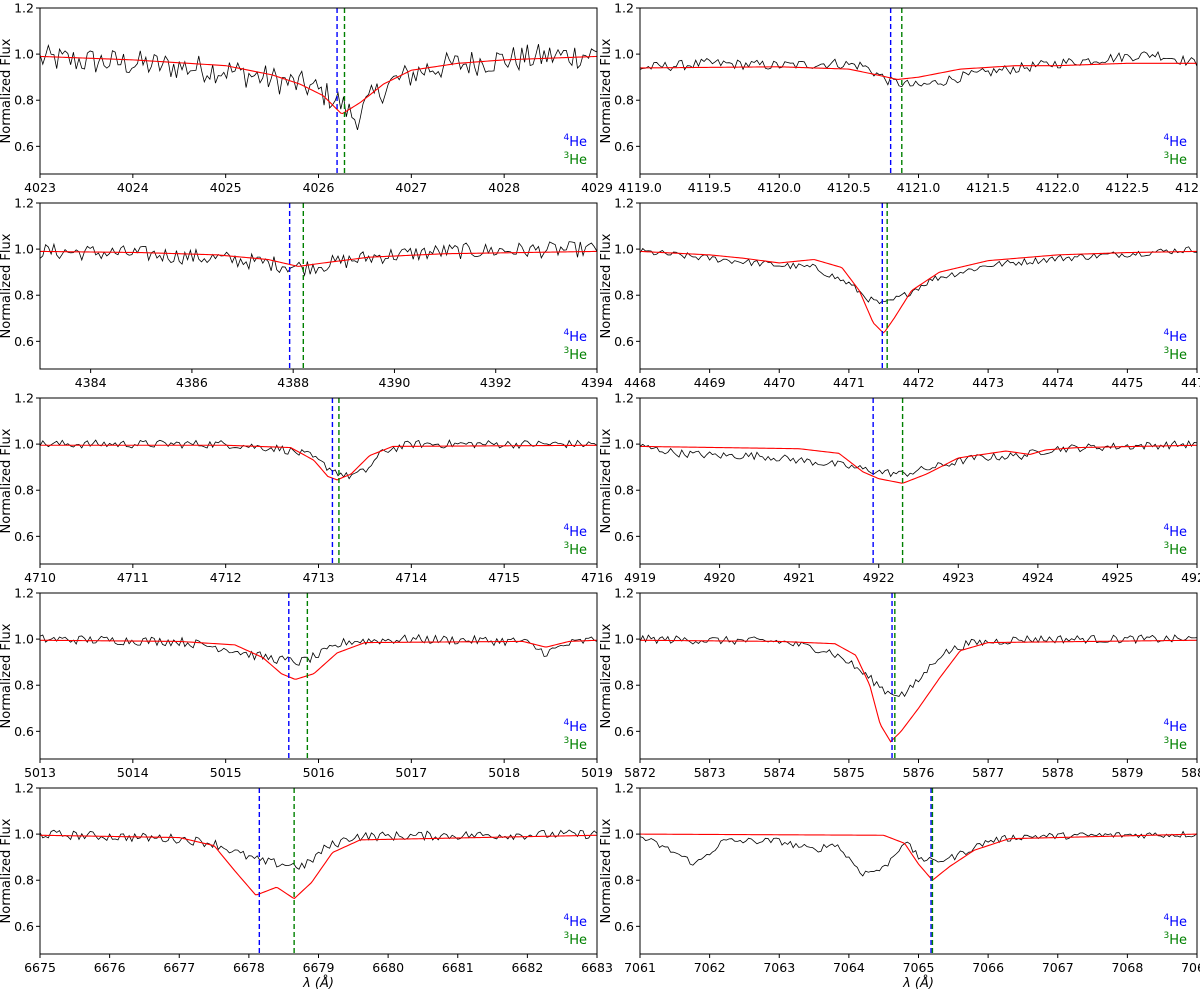 The image size is (1200, 995). What do you see at coordinates (1058, 772) in the screenshot?
I see `x-tick-label: 5878` at bounding box center [1058, 772].